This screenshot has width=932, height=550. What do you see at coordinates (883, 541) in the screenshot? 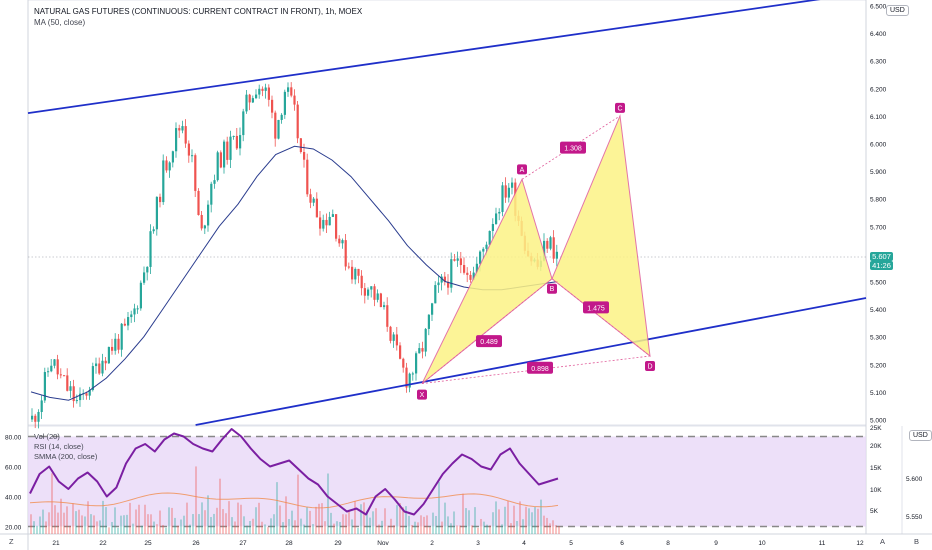
I see `auto-scale-button: A` at bounding box center [883, 541].